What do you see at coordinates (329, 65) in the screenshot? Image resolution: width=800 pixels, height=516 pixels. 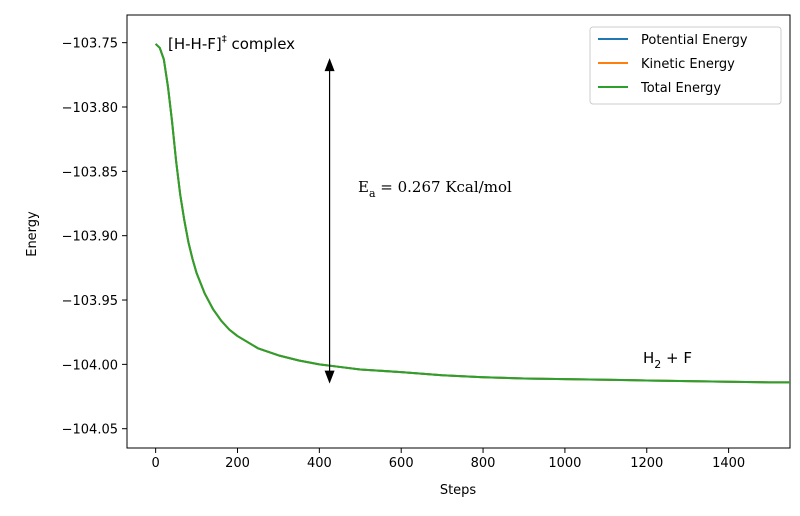 I see `arrow-head-up` at bounding box center [329, 65].